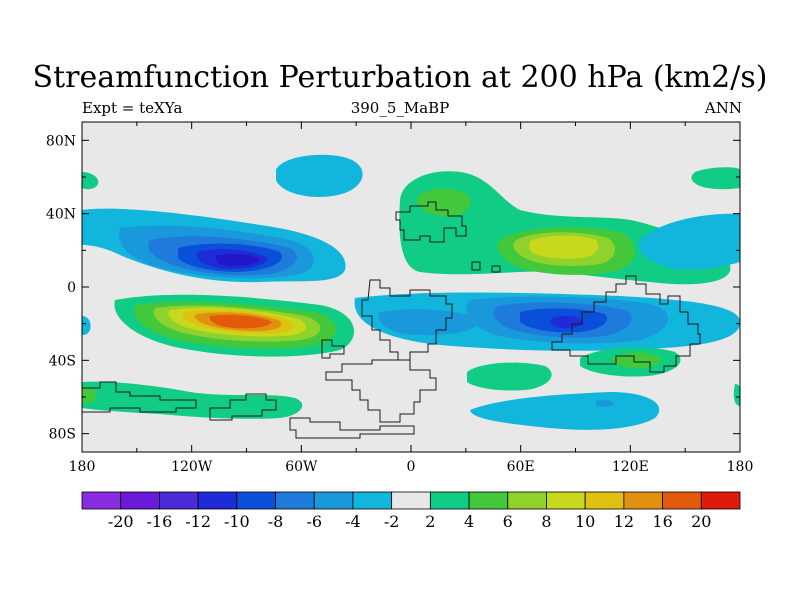 The height and width of the screenshot is (600, 800). What do you see at coordinates (237, 521) in the screenshot?
I see `colorbar-label: -10` at bounding box center [237, 521].